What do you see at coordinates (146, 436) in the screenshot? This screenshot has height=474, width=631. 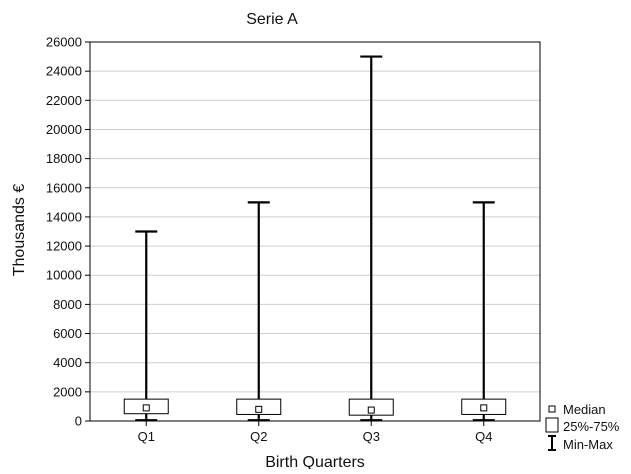 I see `x-tick-label: Q1` at bounding box center [146, 436].